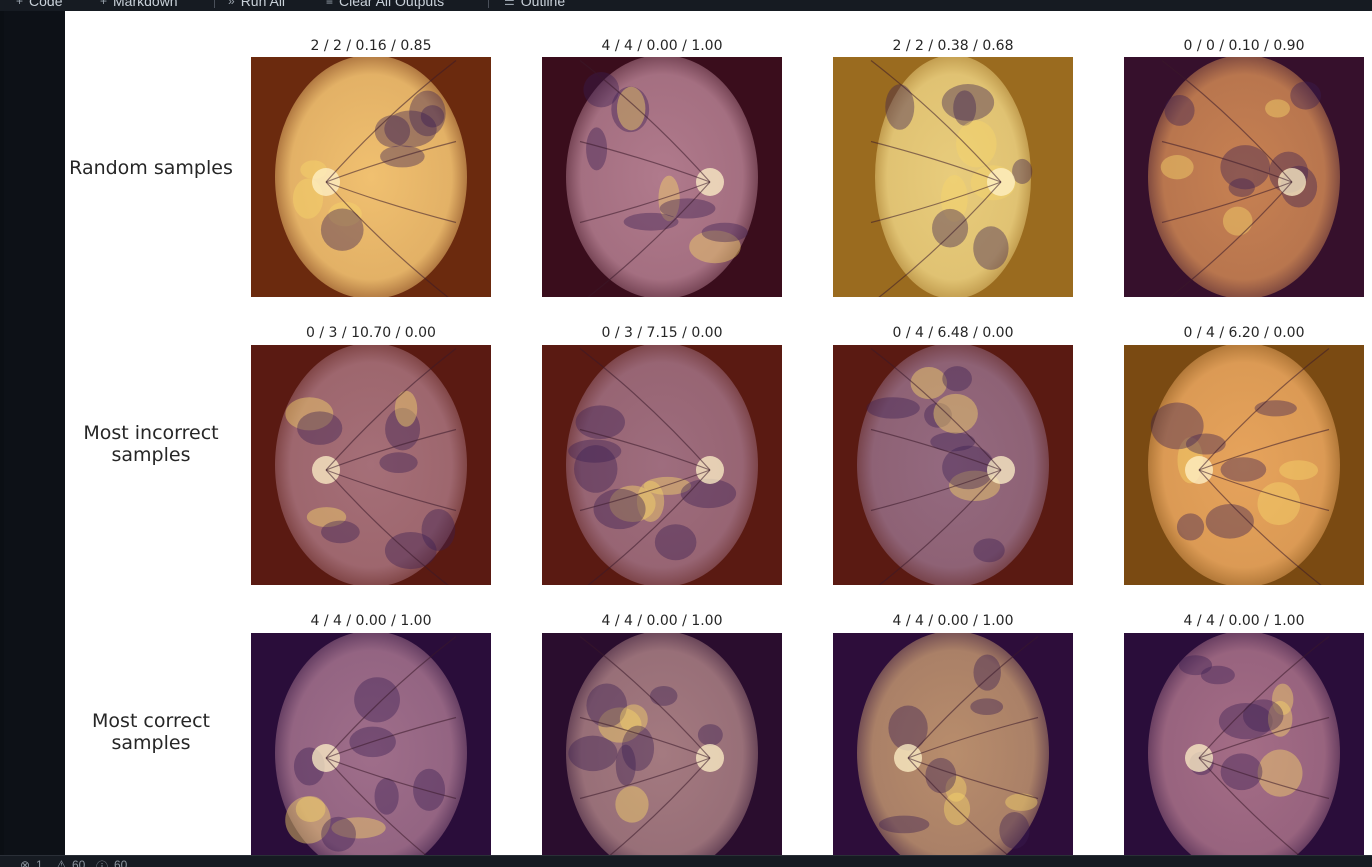 This screenshot has width=1372, height=867. Describe the element at coordinates (151, 444) in the screenshot. I see `row-label-most-incorrect: Most incorrect samples` at that location.